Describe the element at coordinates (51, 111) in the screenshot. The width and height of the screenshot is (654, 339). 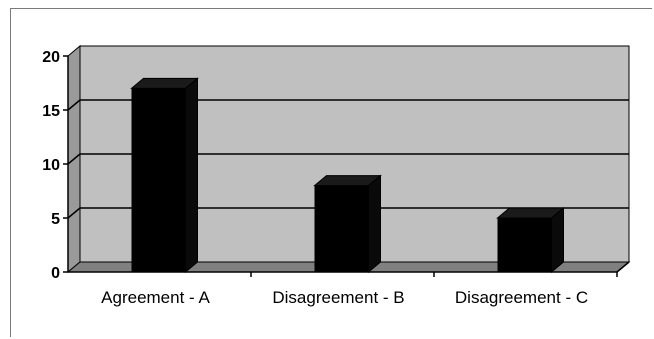
I see `y-tick-label: 15` at that location.